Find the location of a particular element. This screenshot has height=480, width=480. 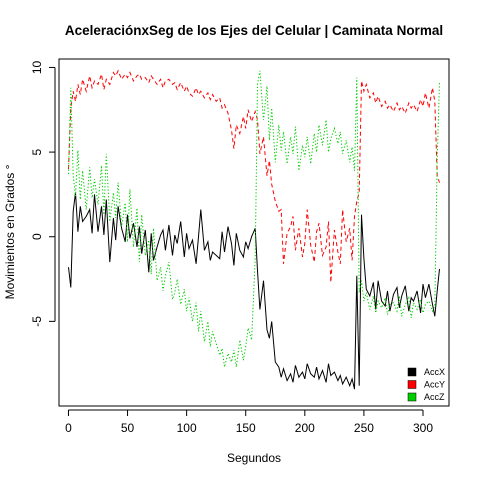

legend: AccX AccY AccZ is located at coordinates (426, 384).